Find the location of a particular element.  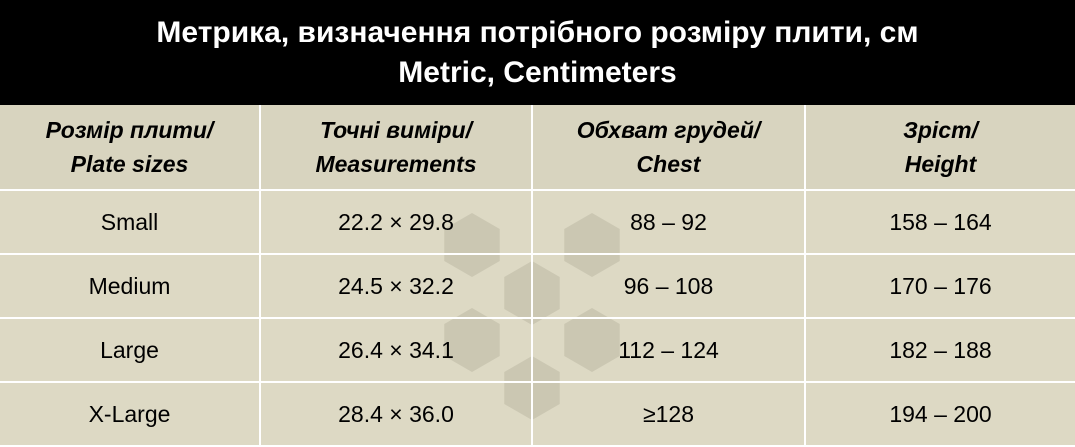

column-header: Зрiст/Height is located at coordinates (939, 148).